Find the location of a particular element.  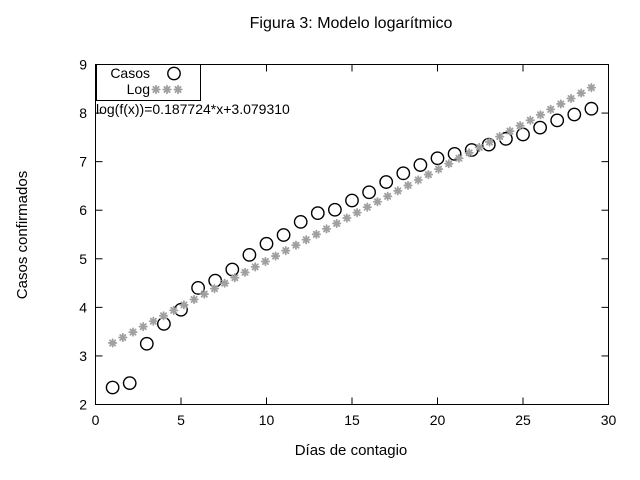

x-axis-label: Días de contagio is located at coordinates (351, 450).